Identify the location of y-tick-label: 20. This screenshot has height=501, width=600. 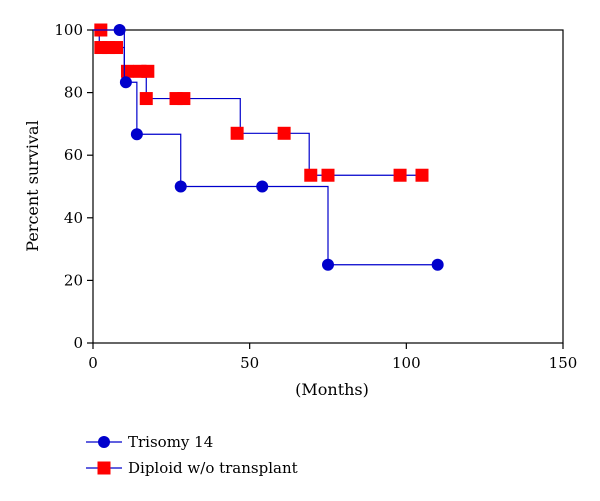
(73, 280).